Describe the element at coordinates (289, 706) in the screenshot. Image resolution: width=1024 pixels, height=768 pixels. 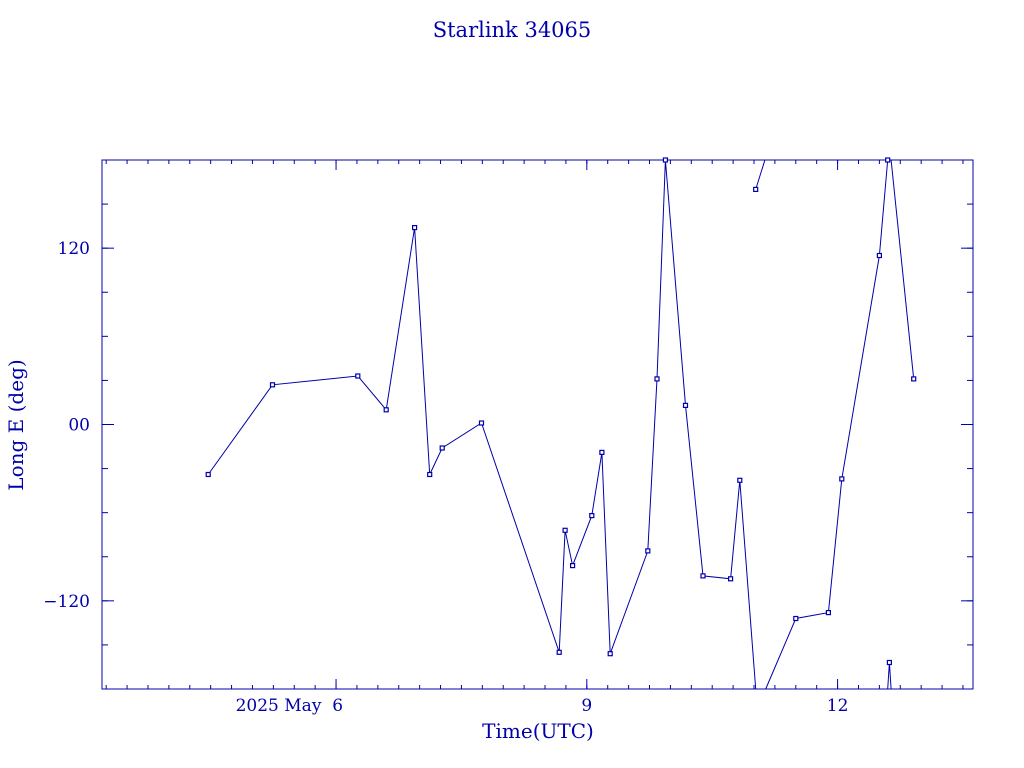
I see `x-tick-label: 2025 May 6` at that location.